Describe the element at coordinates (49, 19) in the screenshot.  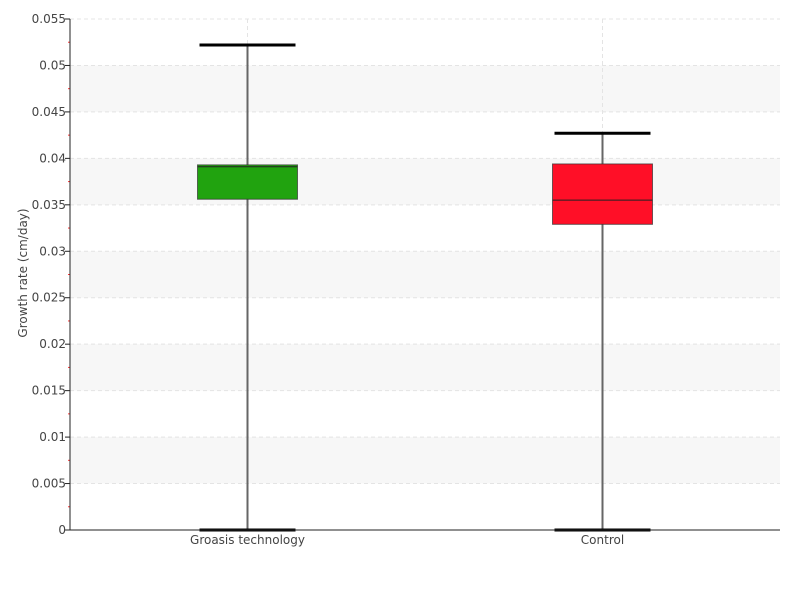
I see `y-tick-label: 0.055` at that location.